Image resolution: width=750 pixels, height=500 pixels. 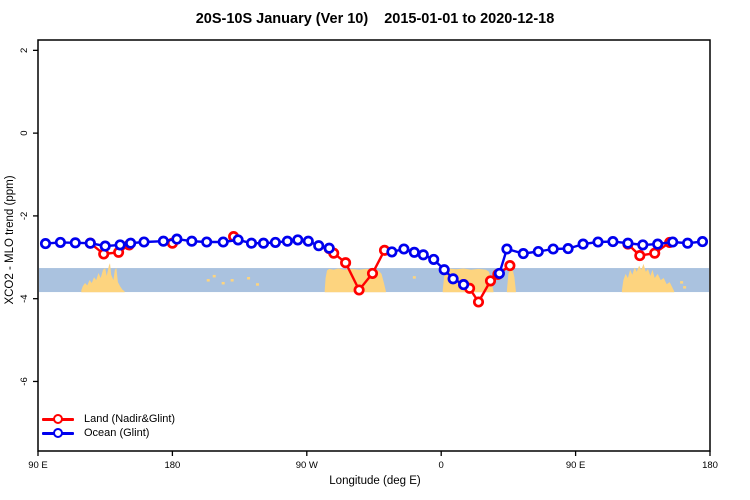 I want to click on legend-circle-ocean, so click(x=58, y=432).